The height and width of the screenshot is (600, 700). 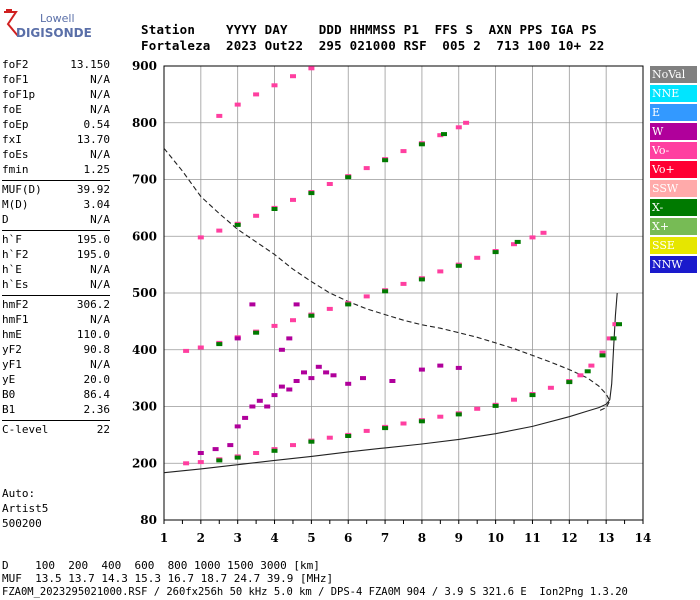 I want to click on param-label: hmF2, so click(x=15, y=304).